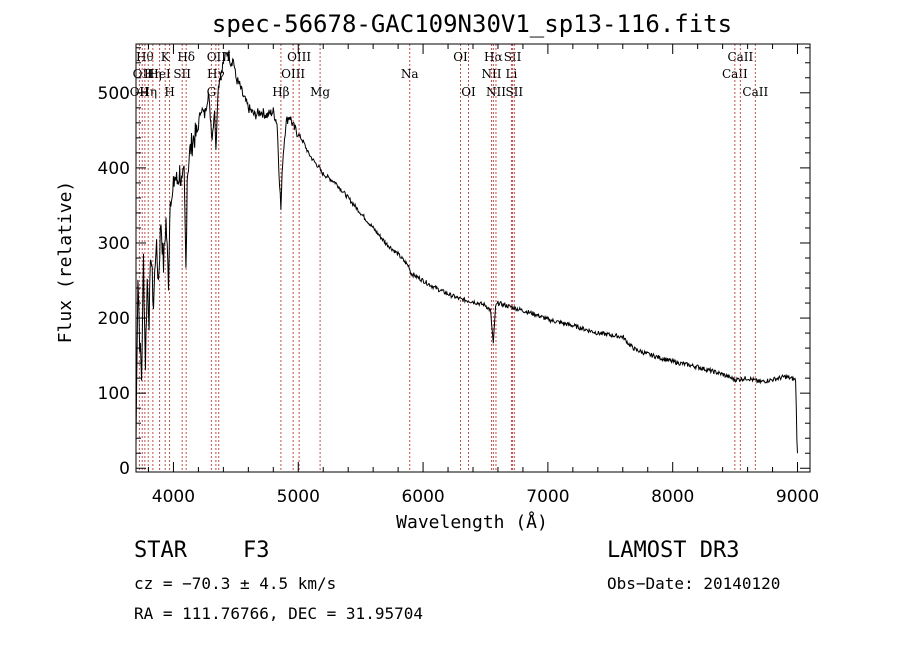  Describe the element at coordinates (672, 497) in the screenshot. I see `x-tick-label: 8000` at that location.